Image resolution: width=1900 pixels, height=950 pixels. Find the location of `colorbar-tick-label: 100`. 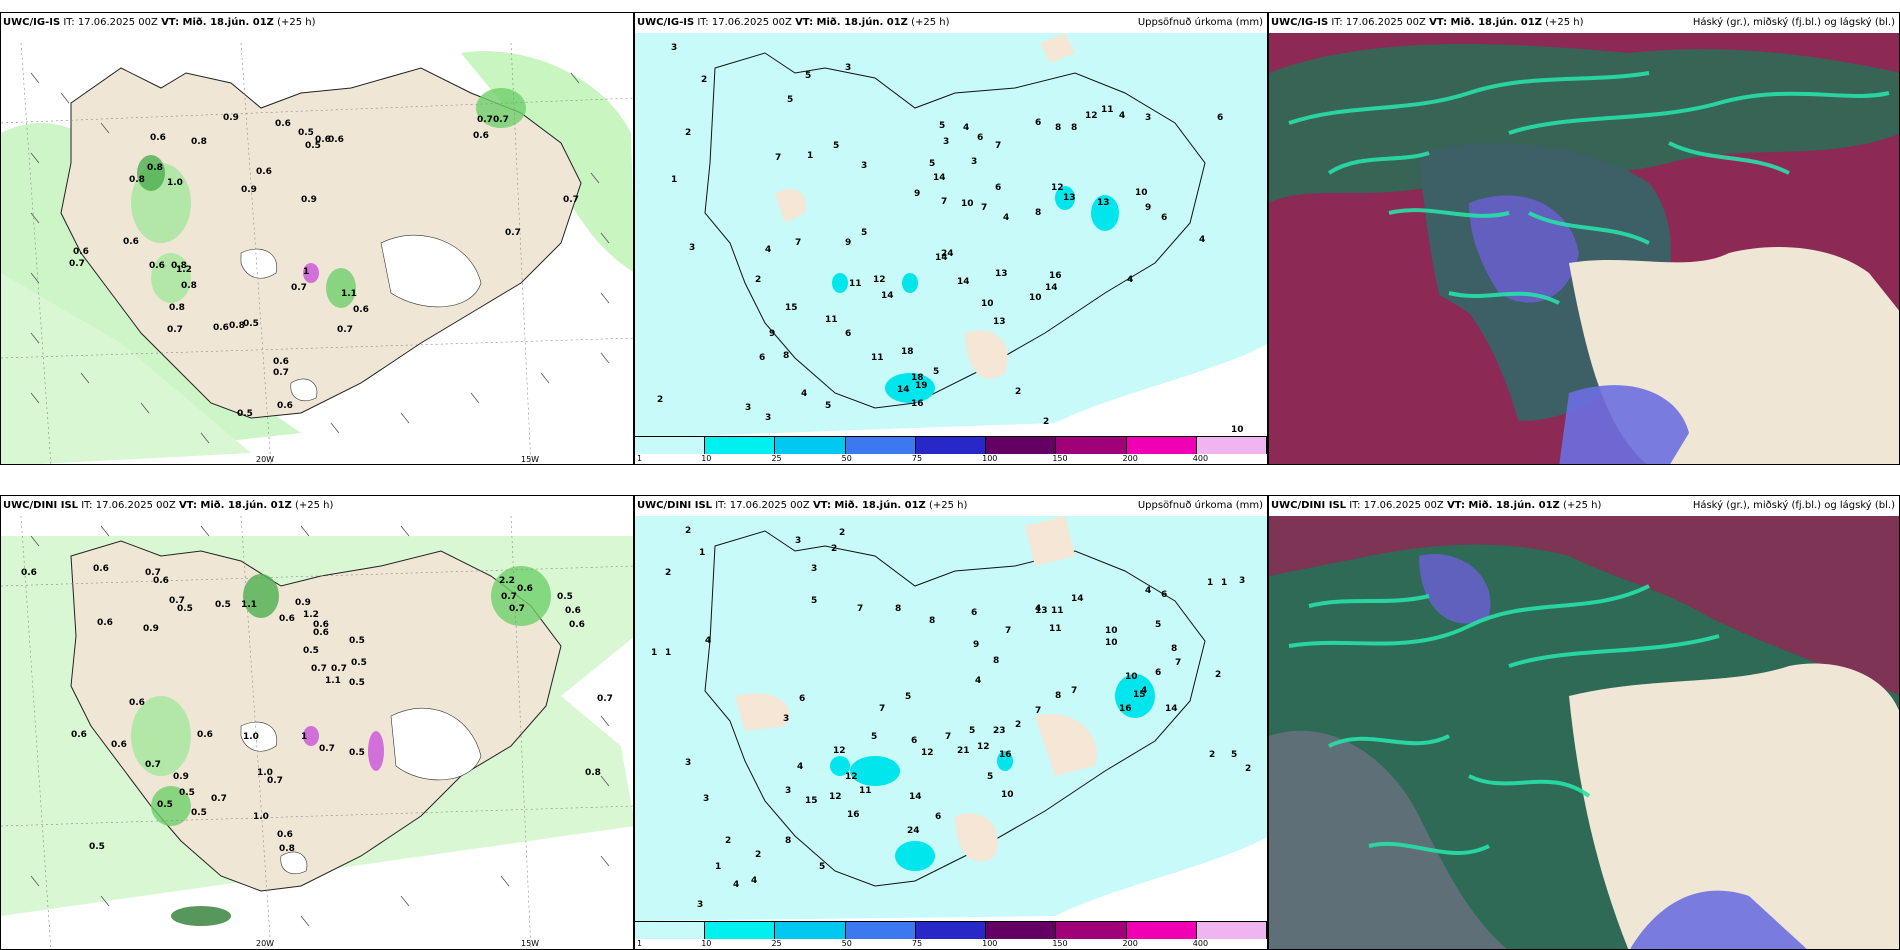

colorbar-tick-label: 100 is located at coordinates (990, 458).